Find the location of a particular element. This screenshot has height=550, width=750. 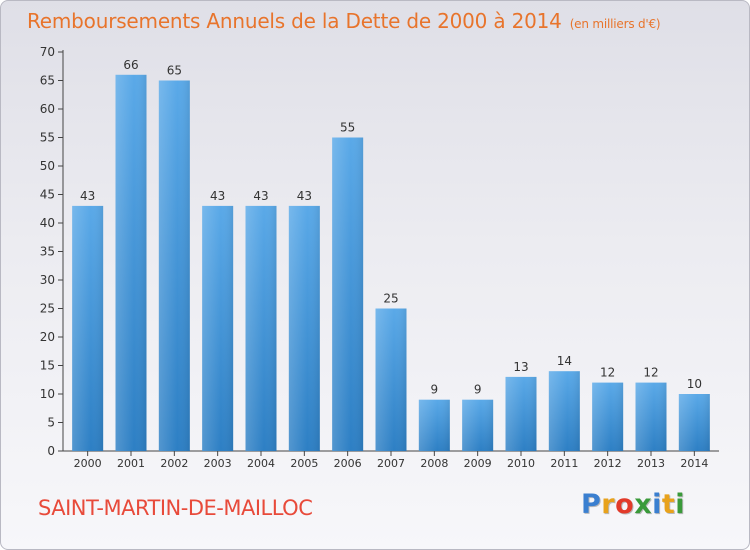

data-label: 10 is located at coordinates (694, 384).